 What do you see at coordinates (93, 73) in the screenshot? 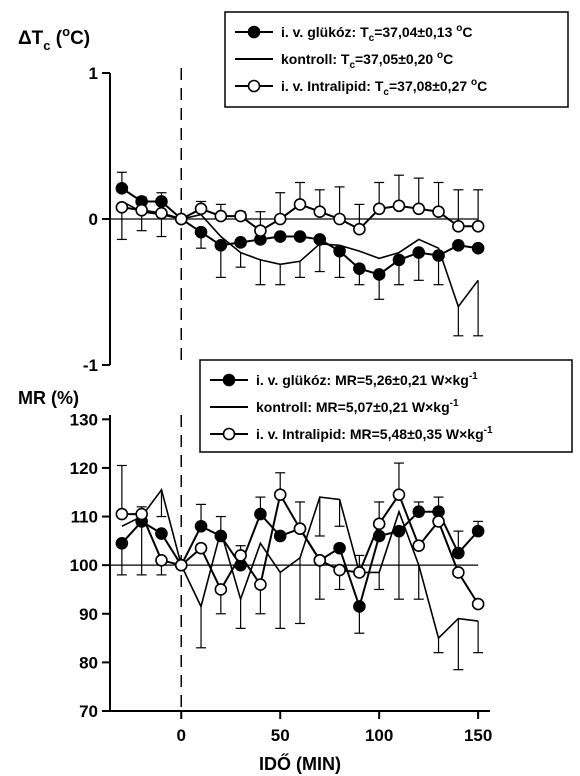
I see `y-tick-label: 1` at bounding box center [93, 73].